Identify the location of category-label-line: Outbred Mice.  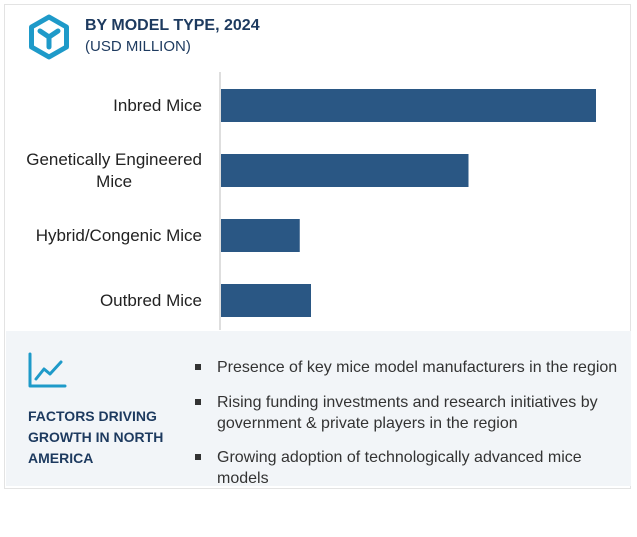
(150, 300).